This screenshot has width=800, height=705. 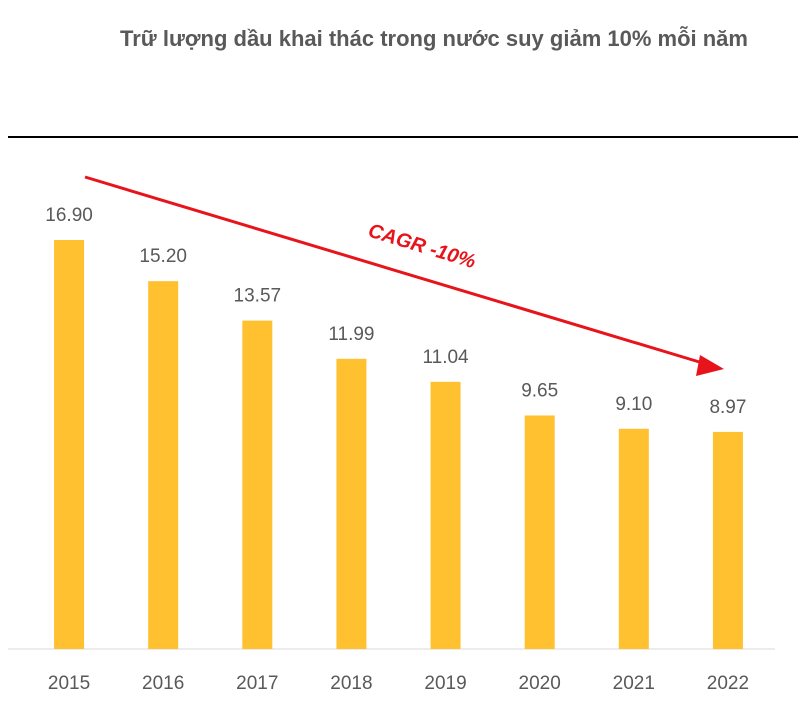 What do you see at coordinates (163, 465) in the screenshot?
I see `bar-2016` at bounding box center [163, 465].